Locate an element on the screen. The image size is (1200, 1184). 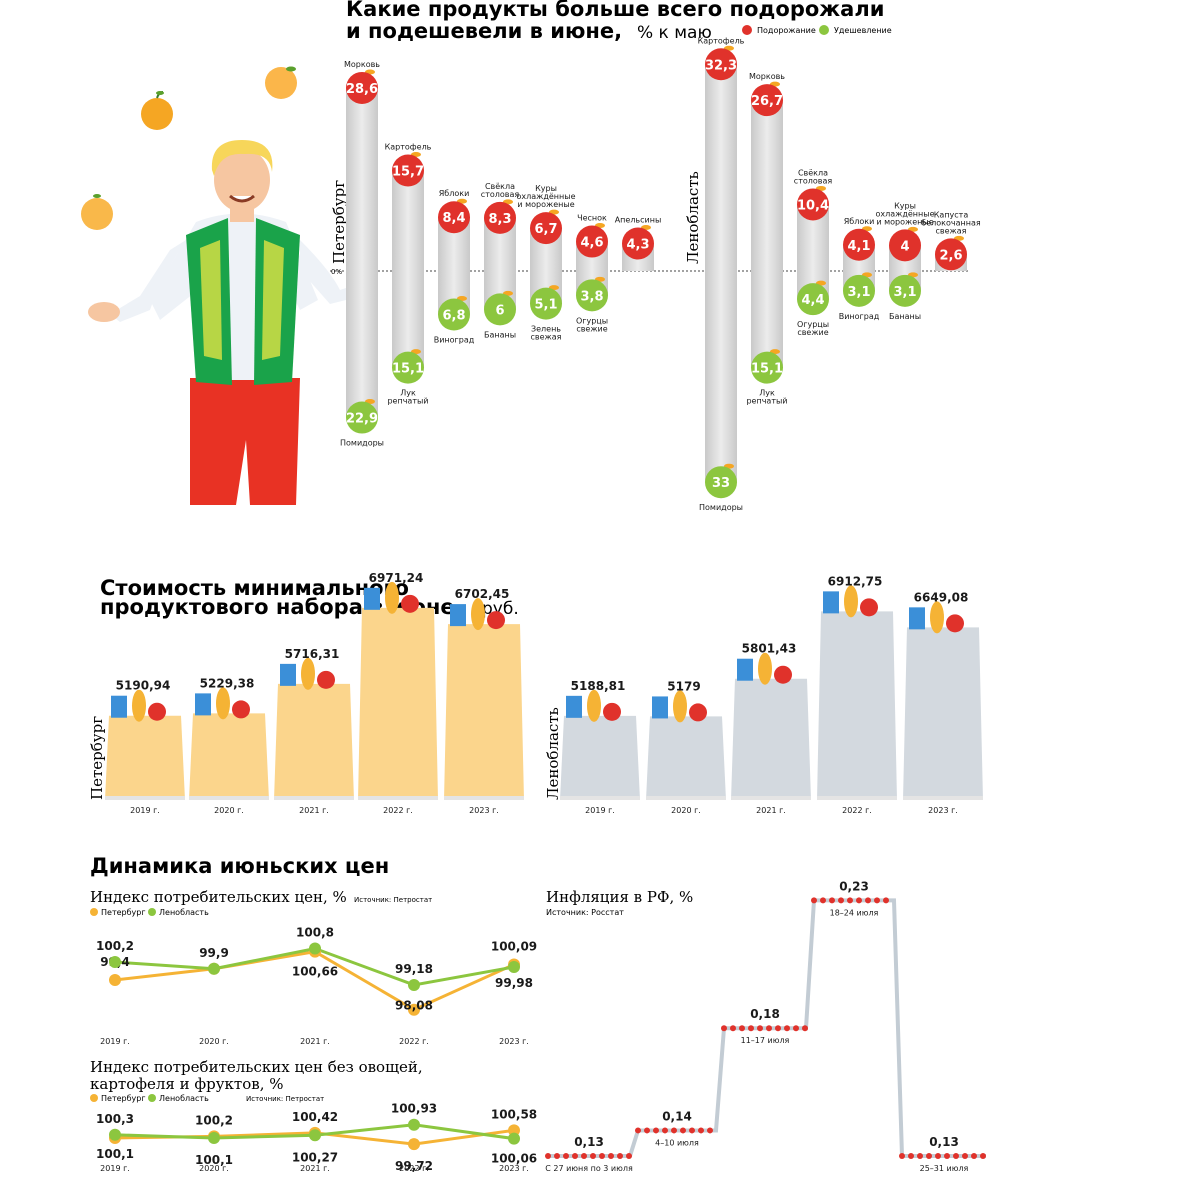
cpi-source: Источник: Петростат is located at coordinates (393, 900).